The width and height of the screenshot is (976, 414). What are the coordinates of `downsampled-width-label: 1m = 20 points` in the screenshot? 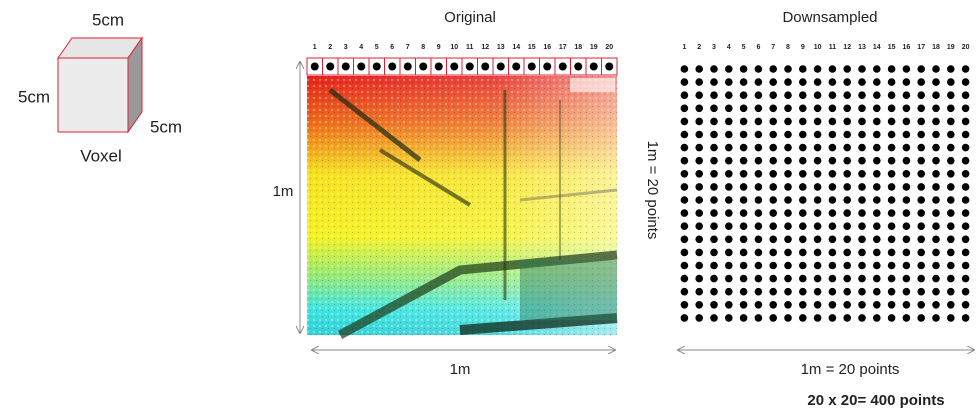 It's located at (850, 369).